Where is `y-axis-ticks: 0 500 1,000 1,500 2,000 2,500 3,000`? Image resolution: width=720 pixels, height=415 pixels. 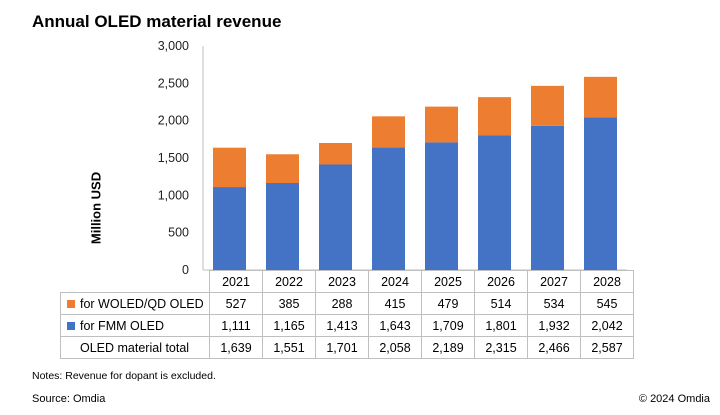 y-axis-ticks: 0 500 1,000 1,500 2,000 2,500 3,000 is located at coordinates (173, 157).